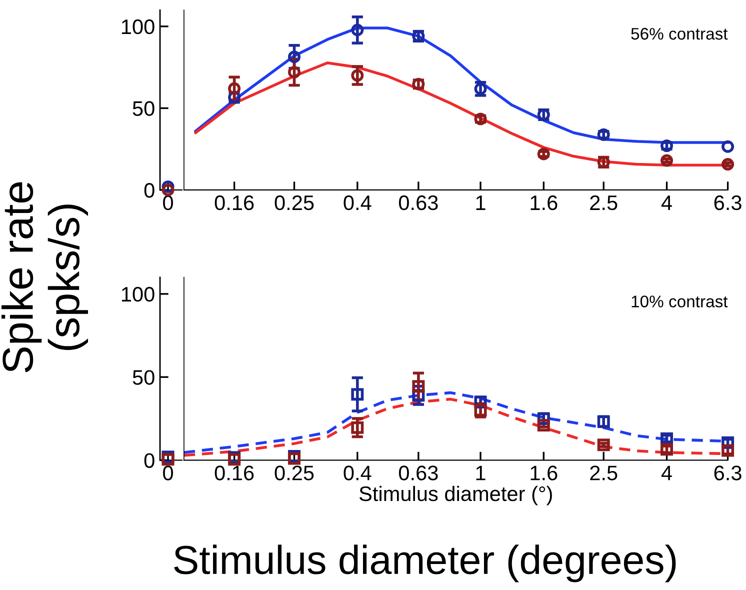 Image resolution: width=746 pixels, height=590 pixels. What do you see at coordinates (679, 34) in the screenshot?
I see `annotation: 56% contrast` at bounding box center [679, 34].